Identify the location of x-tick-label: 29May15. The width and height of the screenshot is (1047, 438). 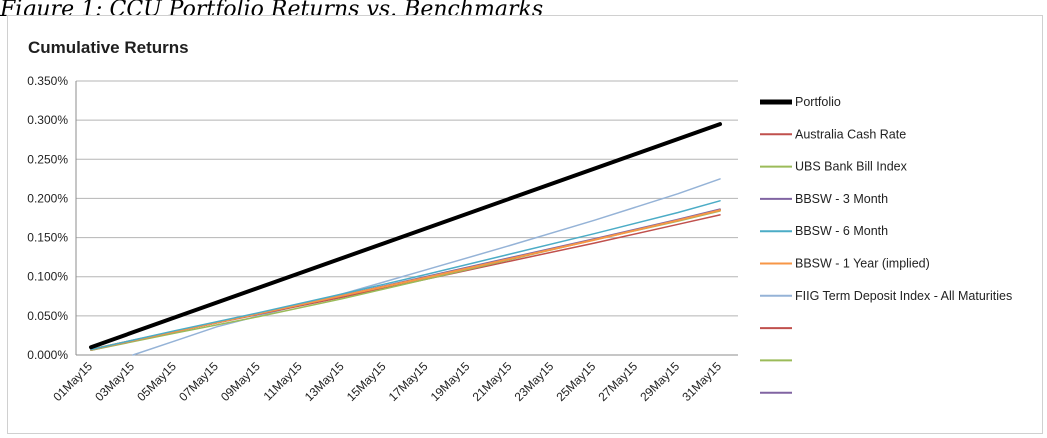
(659, 381).